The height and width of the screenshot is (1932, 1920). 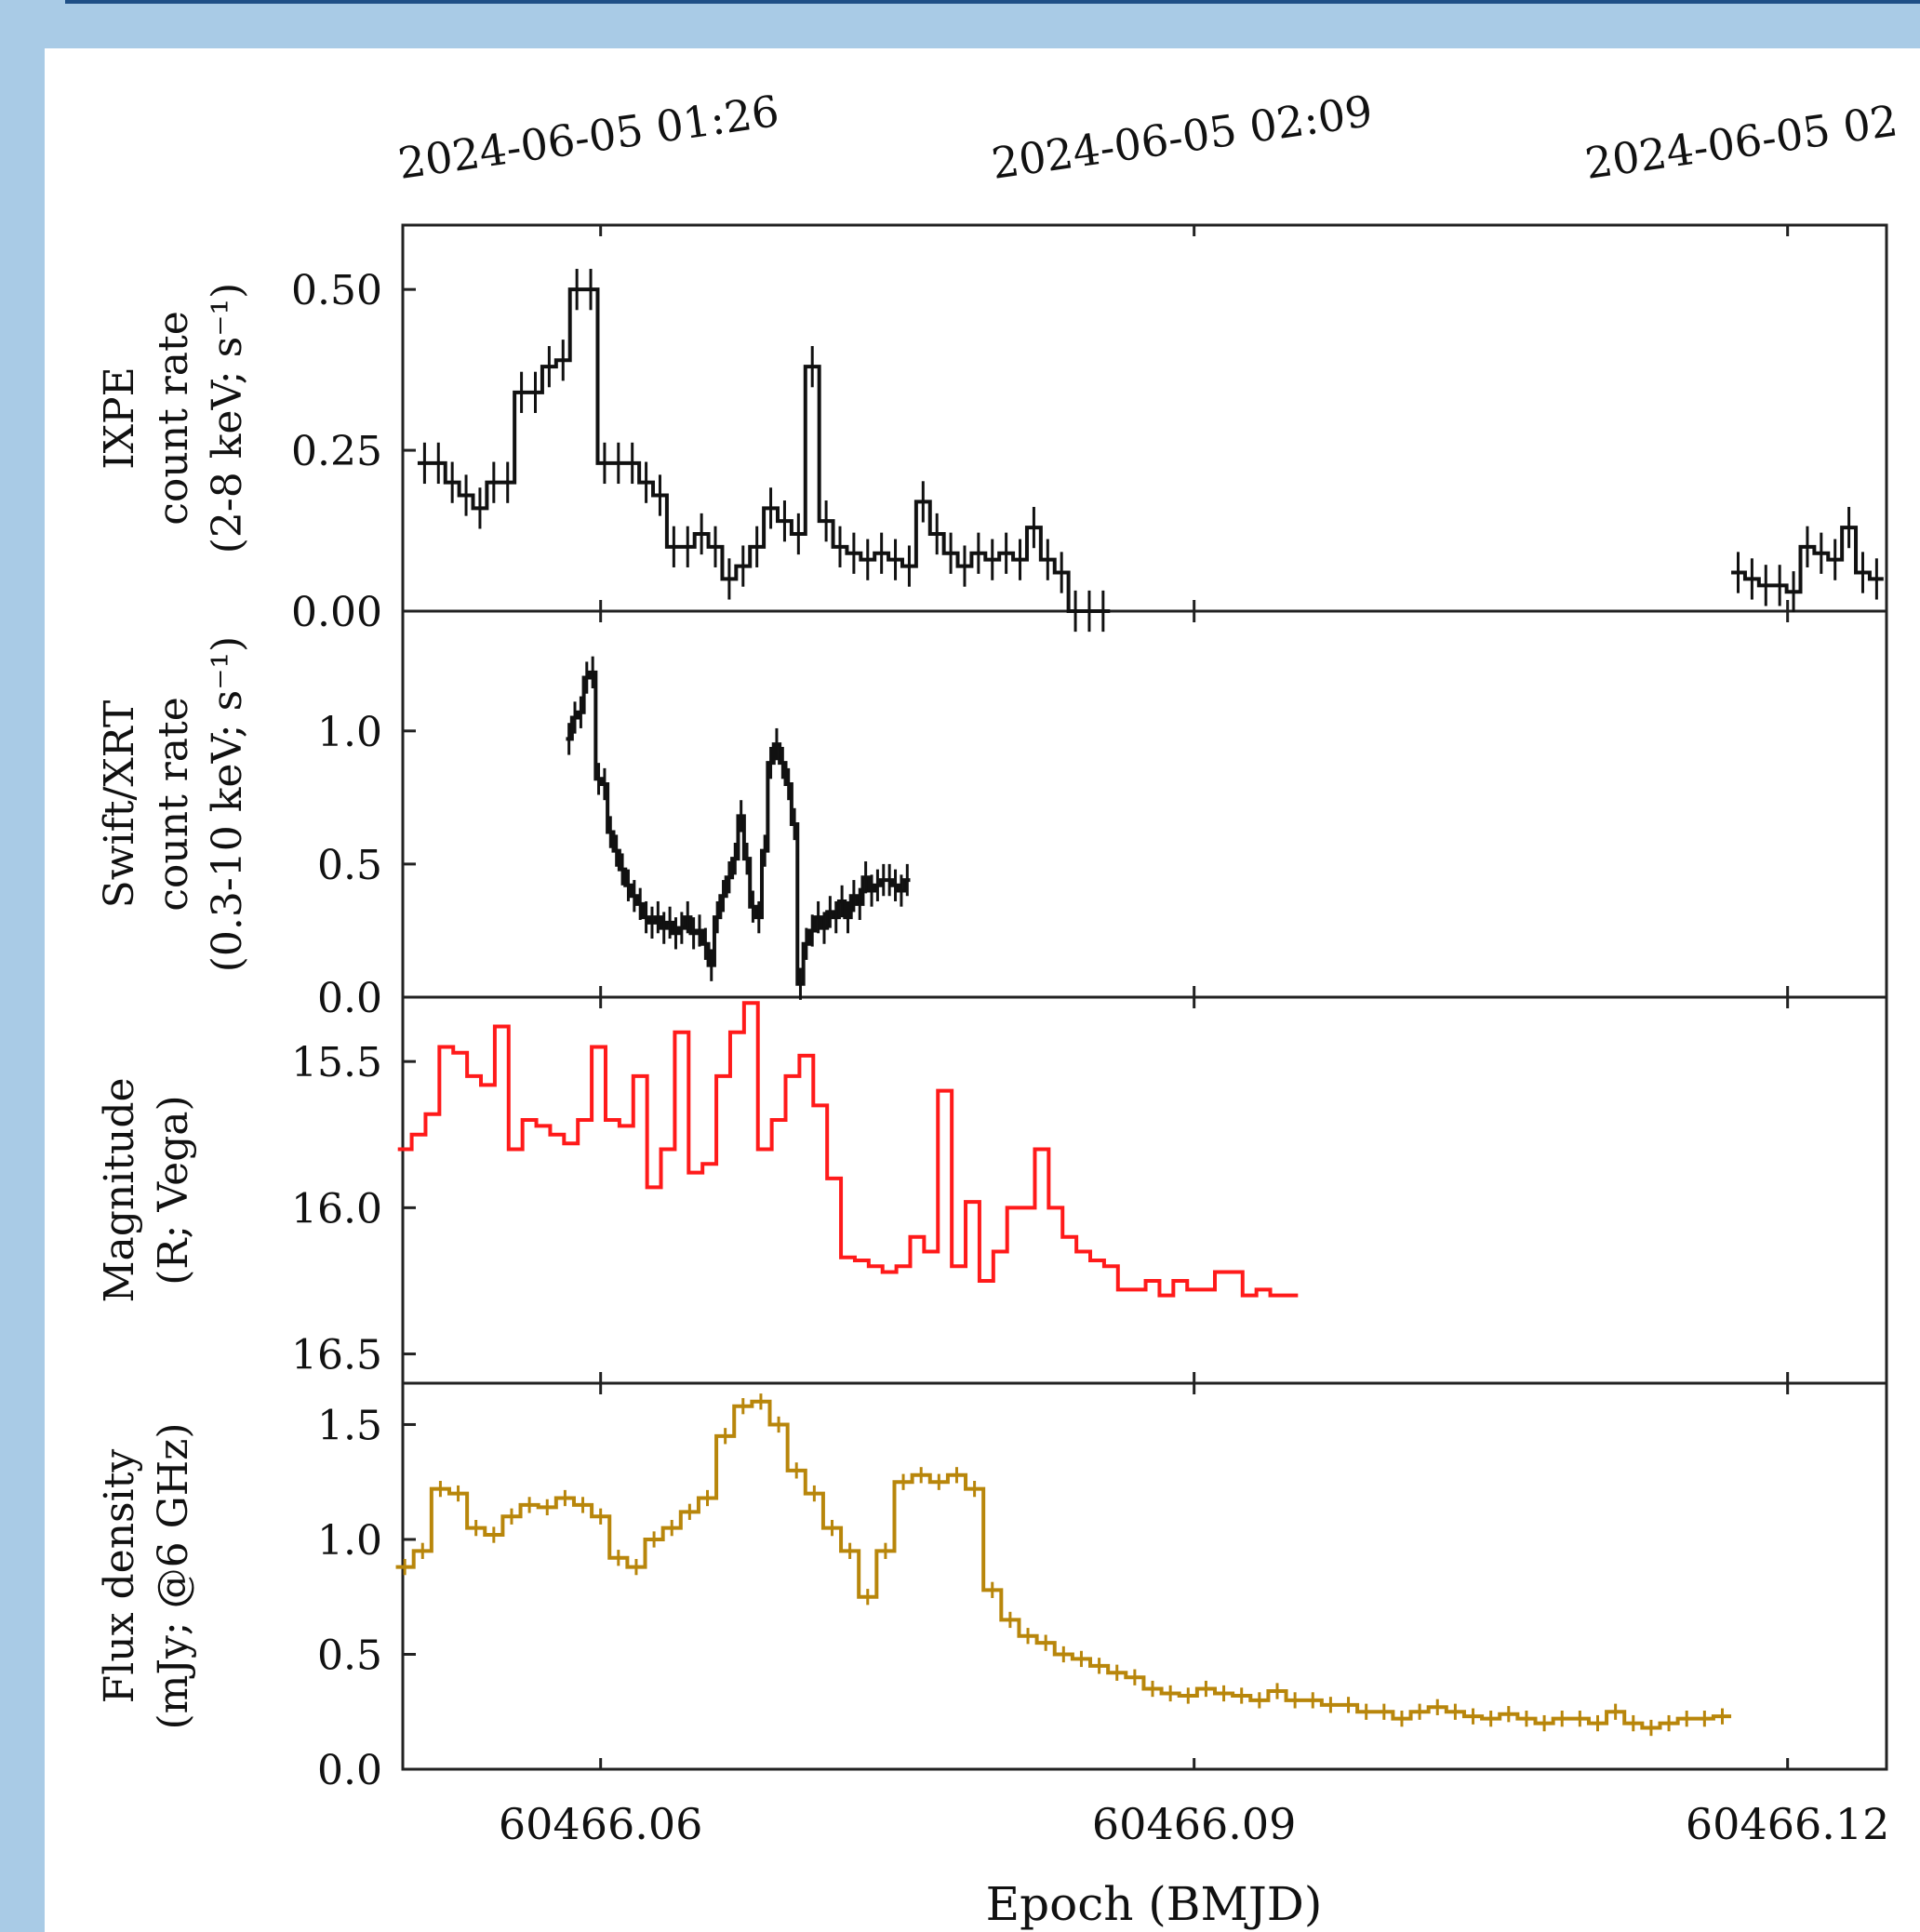 I want to click on x-tick-label: 60466.06, so click(x=601, y=1824).